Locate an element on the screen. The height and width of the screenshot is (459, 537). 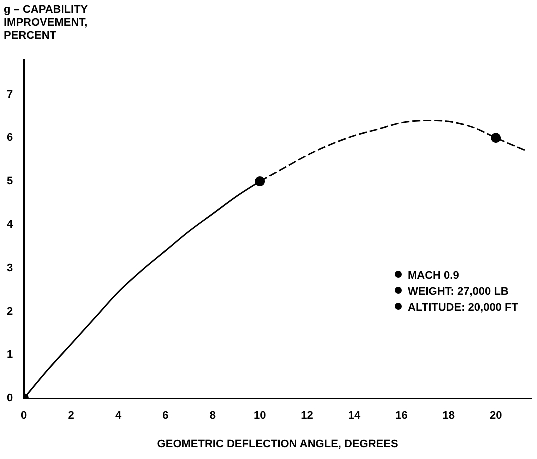
x-tick-label: 20 is located at coordinates (496, 416).